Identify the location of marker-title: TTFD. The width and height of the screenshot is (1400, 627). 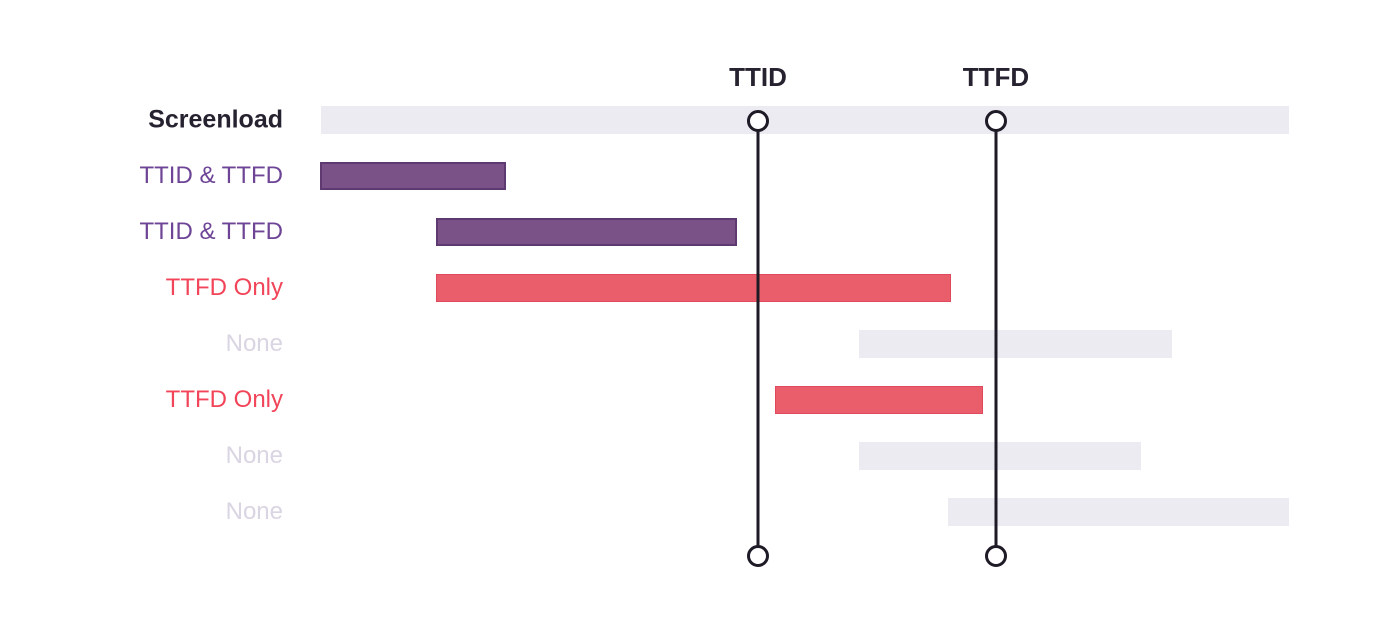
(996, 77).